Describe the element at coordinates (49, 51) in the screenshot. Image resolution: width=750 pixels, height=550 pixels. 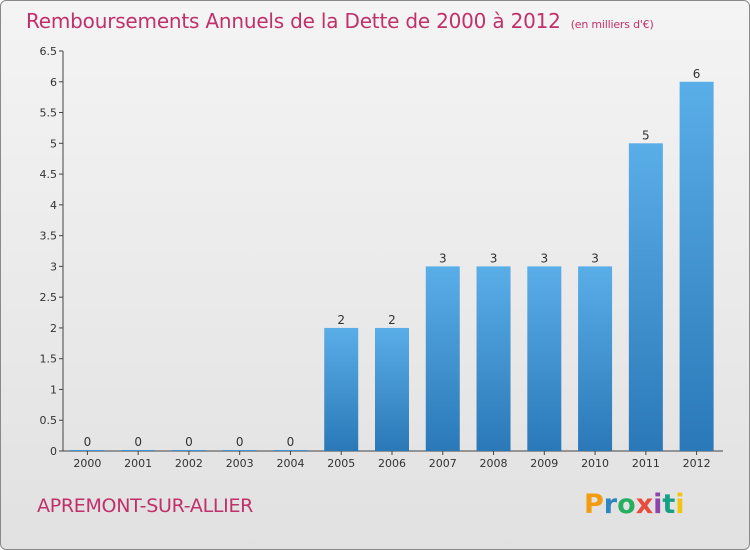
I see `y-tick-label: 6.5` at that location.